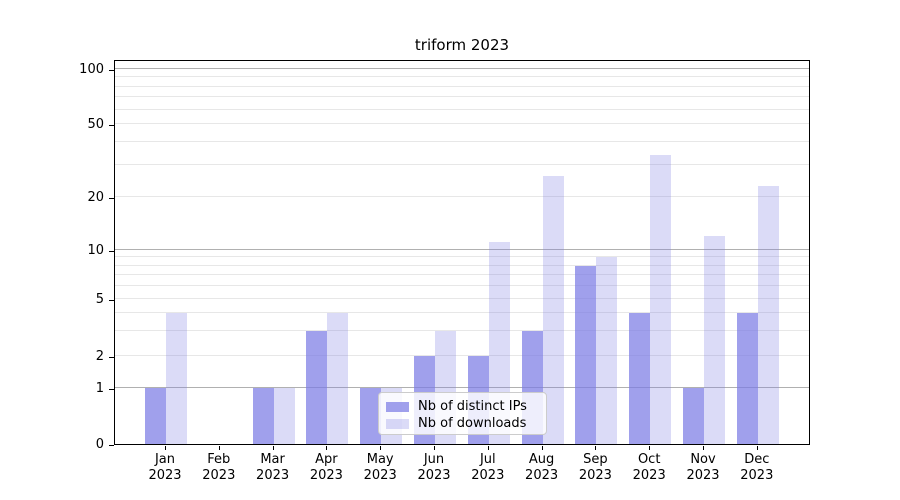 The height and width of the screenshot is (500, 900). What do you see at coordinates (95, 250) in the screenshot?
I see `y-tick-label: 10` at bounding box center [95, 250].